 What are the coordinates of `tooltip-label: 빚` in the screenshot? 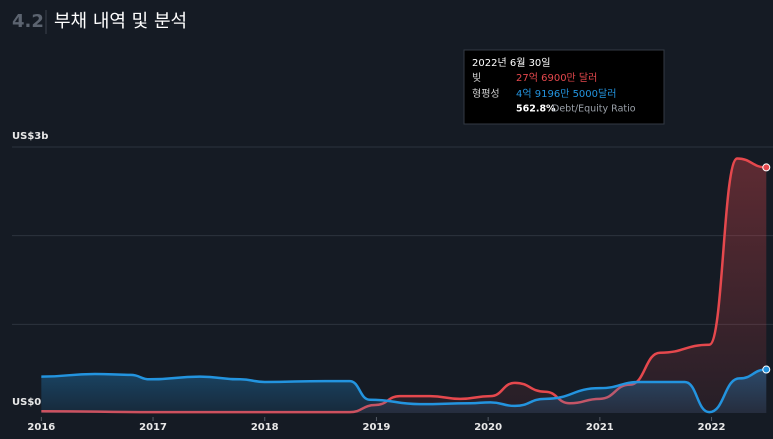 It's located at (476, 78).